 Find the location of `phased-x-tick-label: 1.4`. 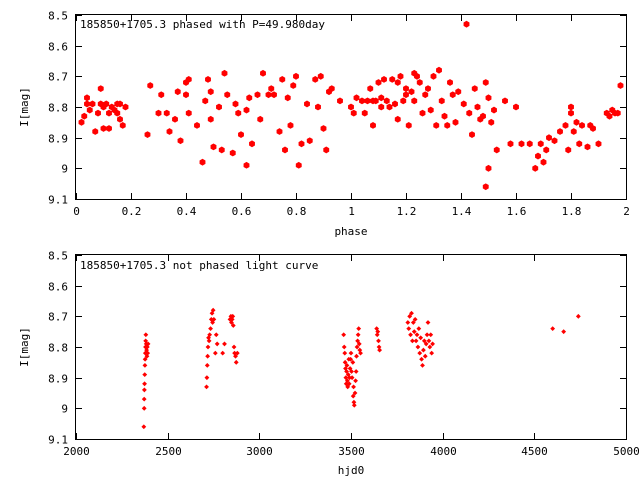

phased-x-tick-label: 1.4 is located at coordinates (462, 211).